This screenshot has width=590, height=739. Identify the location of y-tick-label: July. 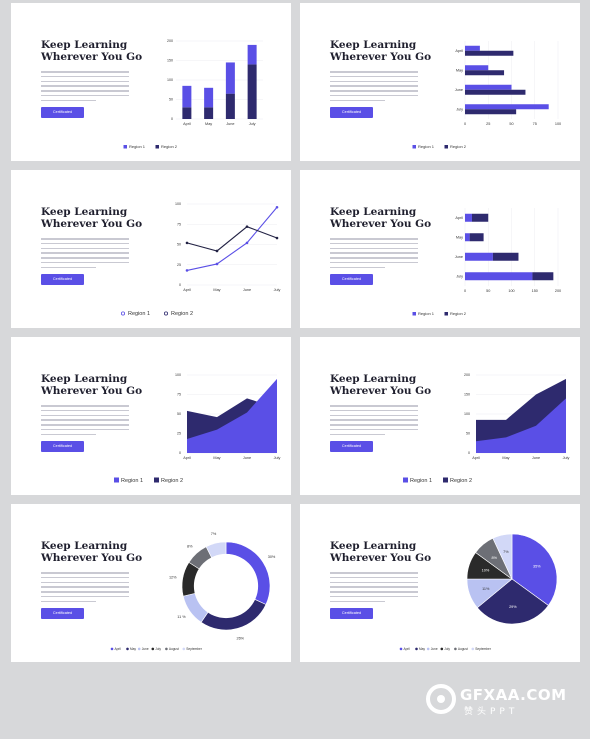
(459, 276).